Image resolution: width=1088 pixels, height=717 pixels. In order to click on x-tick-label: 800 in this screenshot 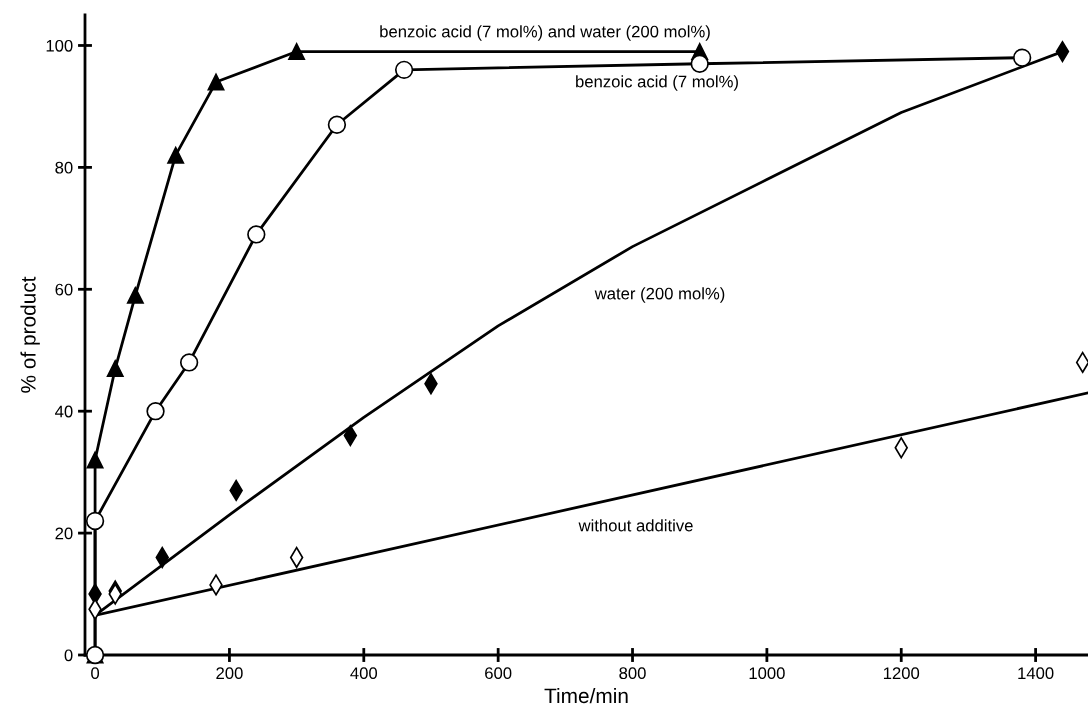, I will do `click(632, 673)`.